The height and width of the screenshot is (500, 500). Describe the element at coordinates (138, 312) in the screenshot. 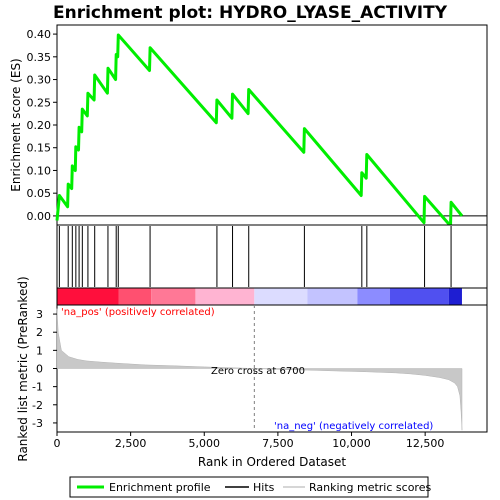

I see `pos-correlated-label: 'na_pos' (positively correlated)` at that location.